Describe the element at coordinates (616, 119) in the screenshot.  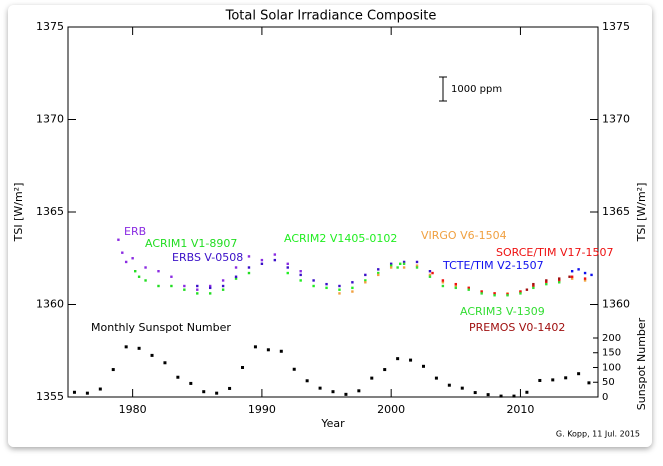
I see `y-tick-label-right: 1370` at that location.